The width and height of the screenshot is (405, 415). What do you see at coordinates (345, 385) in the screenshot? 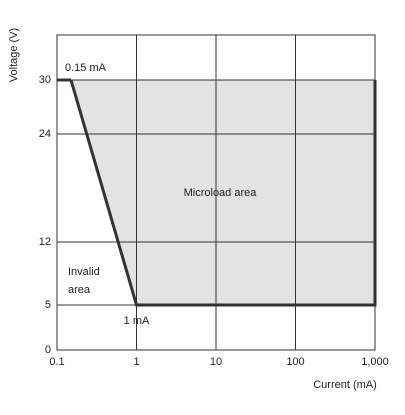
I see `x-axis-title: Current (mA)` at bounding box center [345, 385].